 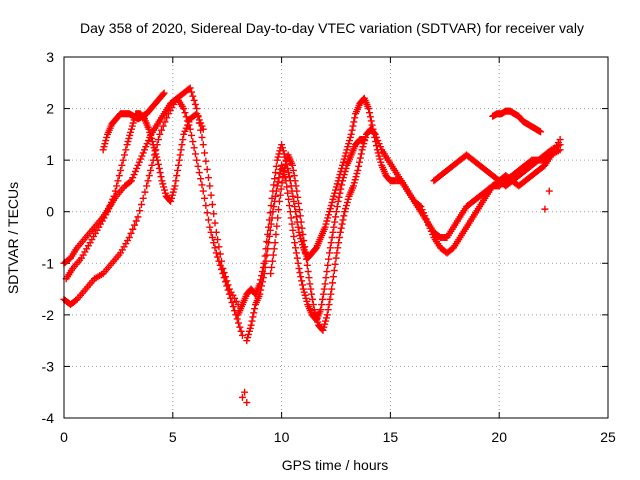 What do you see at coordinates (48, 366) in the screenshot?
I see `y-tick-label: -3` at bounding box center [48, 366].